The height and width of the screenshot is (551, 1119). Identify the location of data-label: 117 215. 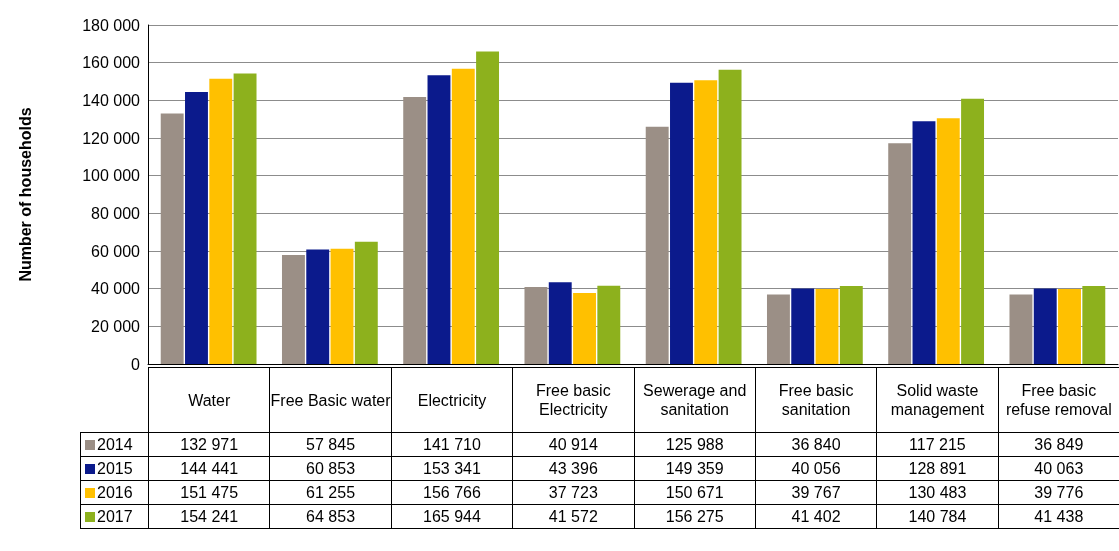
(937, 444).